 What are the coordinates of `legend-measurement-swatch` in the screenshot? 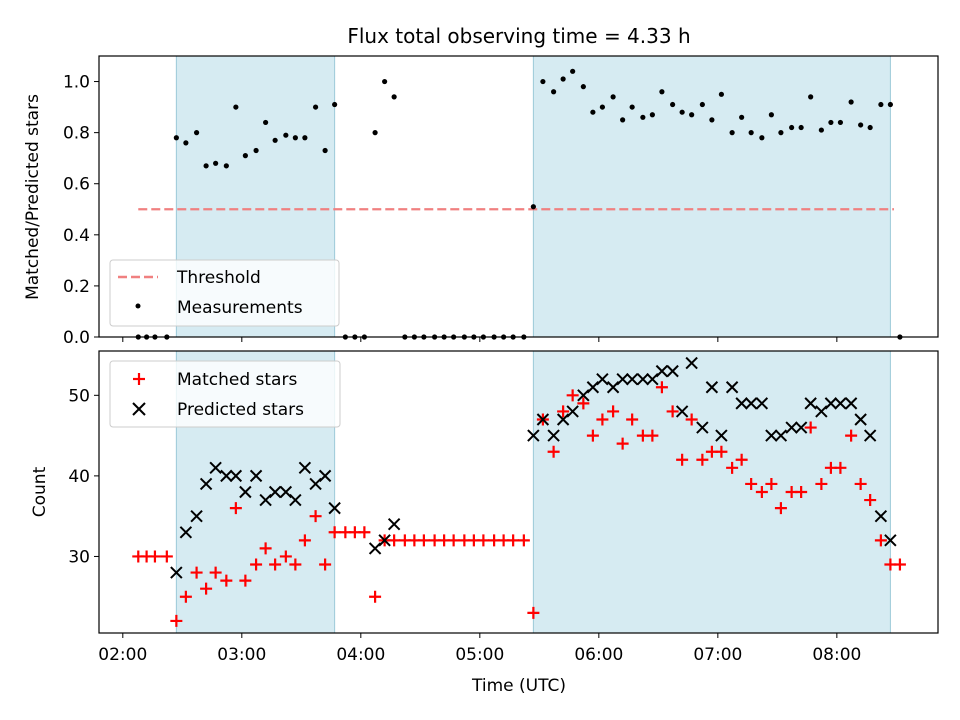 It's located at (138, 306).